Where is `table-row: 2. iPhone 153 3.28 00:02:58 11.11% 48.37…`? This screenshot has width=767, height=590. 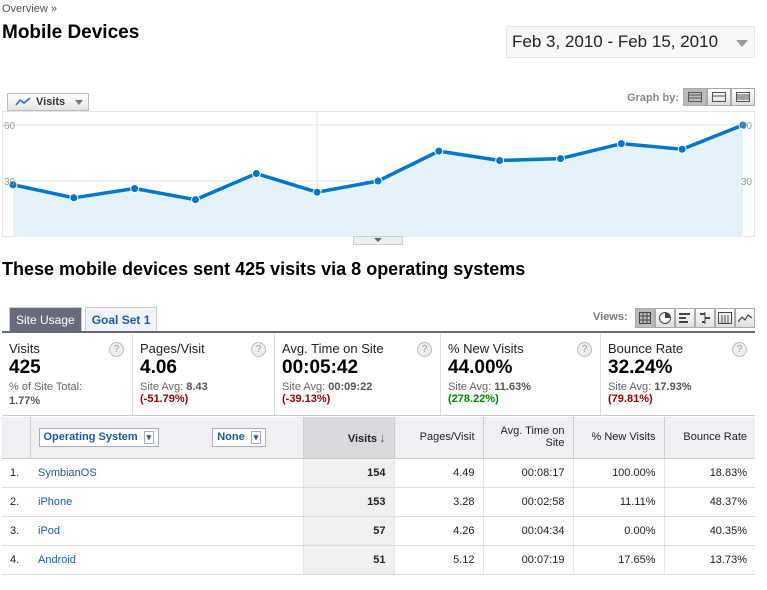 table-row: 2. iPhone 153 3.28 00:02:58 11.11% 48.37… is located at coordinates (378, 502).